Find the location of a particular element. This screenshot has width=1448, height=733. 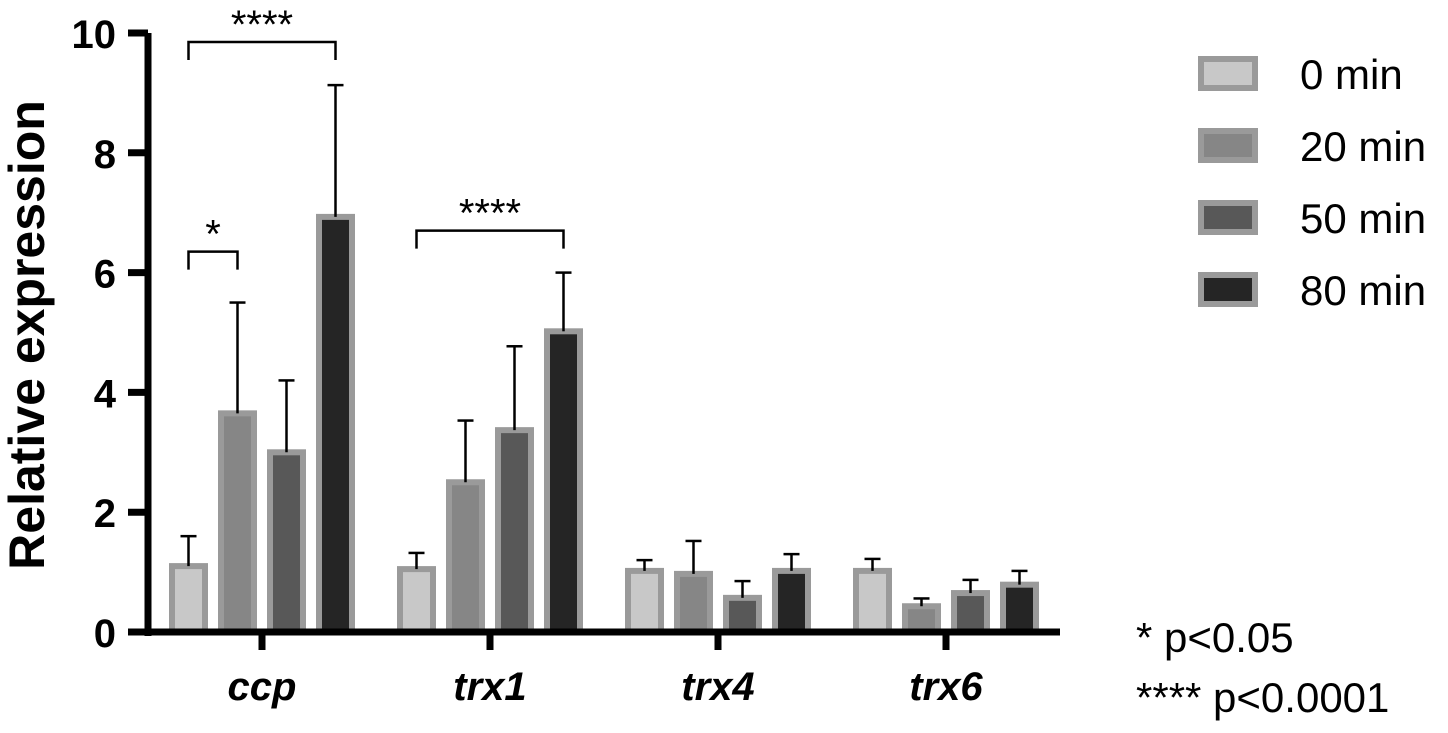

bar-trx1-80-min is located at coordinates (563, 481).